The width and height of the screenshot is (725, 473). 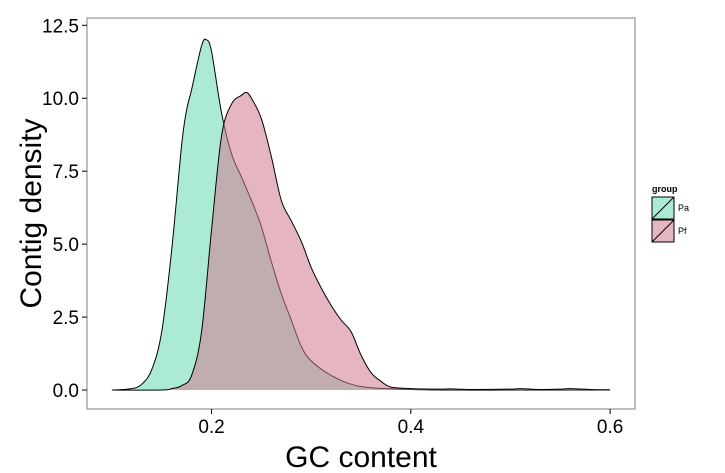 I want to click on legend-label-pf: Pf, so click(x=682, y=231).